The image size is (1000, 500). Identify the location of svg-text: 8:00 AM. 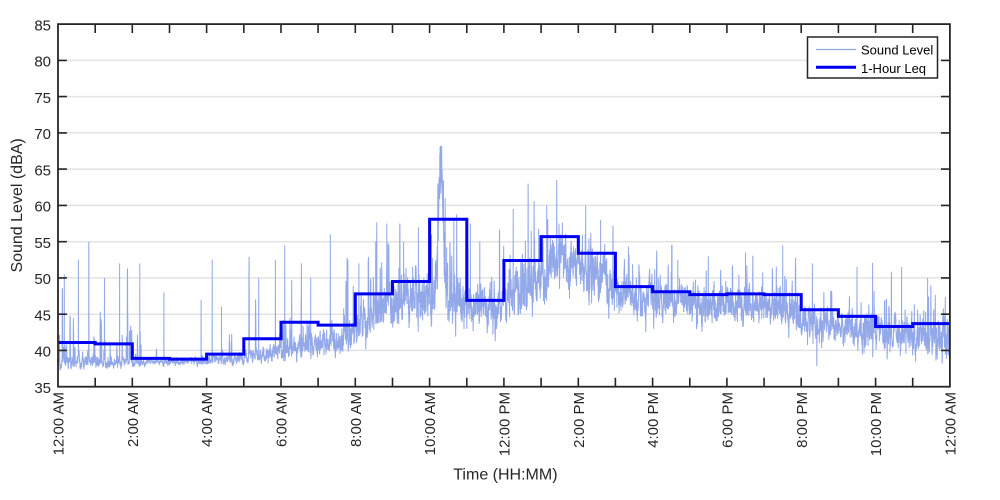
(356, 419).